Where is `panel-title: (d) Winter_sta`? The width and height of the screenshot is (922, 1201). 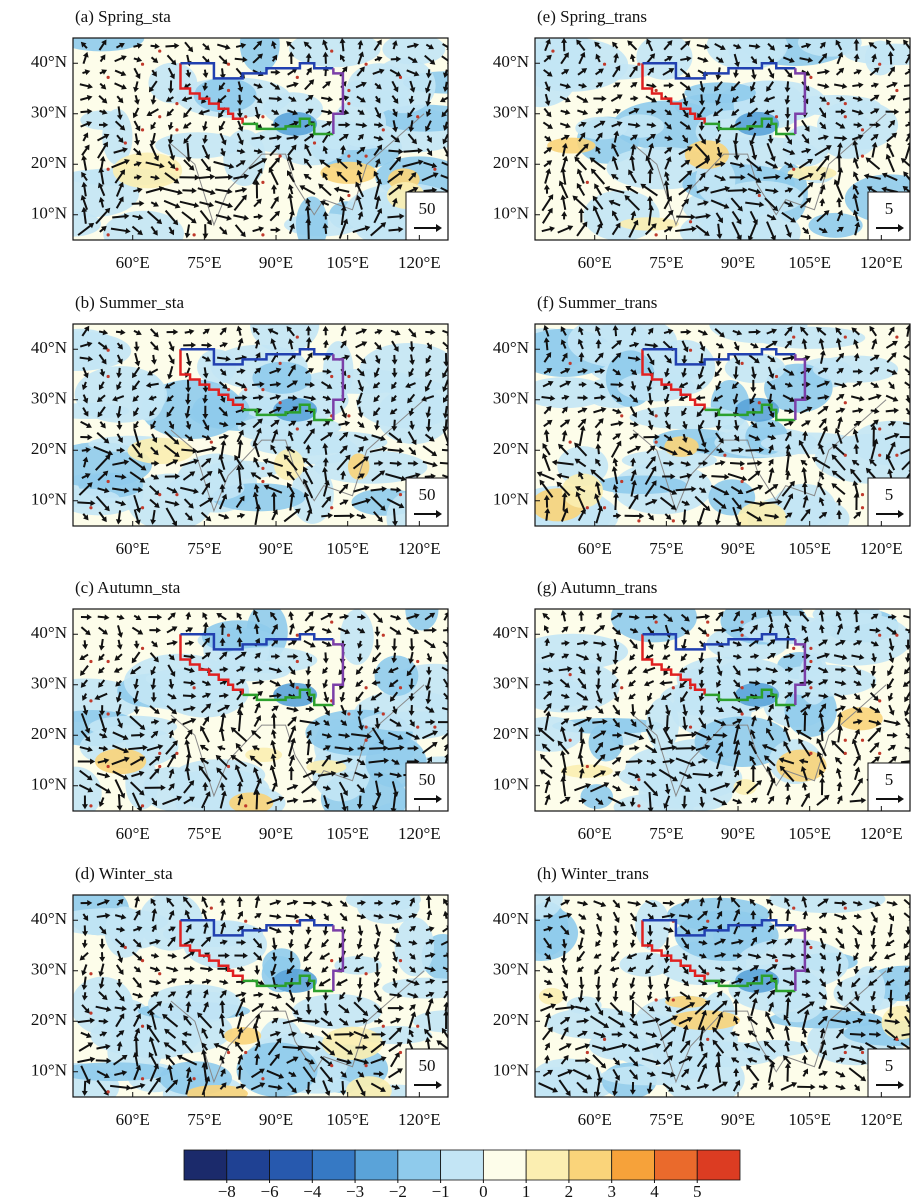 panel-title: (d) Winter_sta is located at coordinates (124, 873).